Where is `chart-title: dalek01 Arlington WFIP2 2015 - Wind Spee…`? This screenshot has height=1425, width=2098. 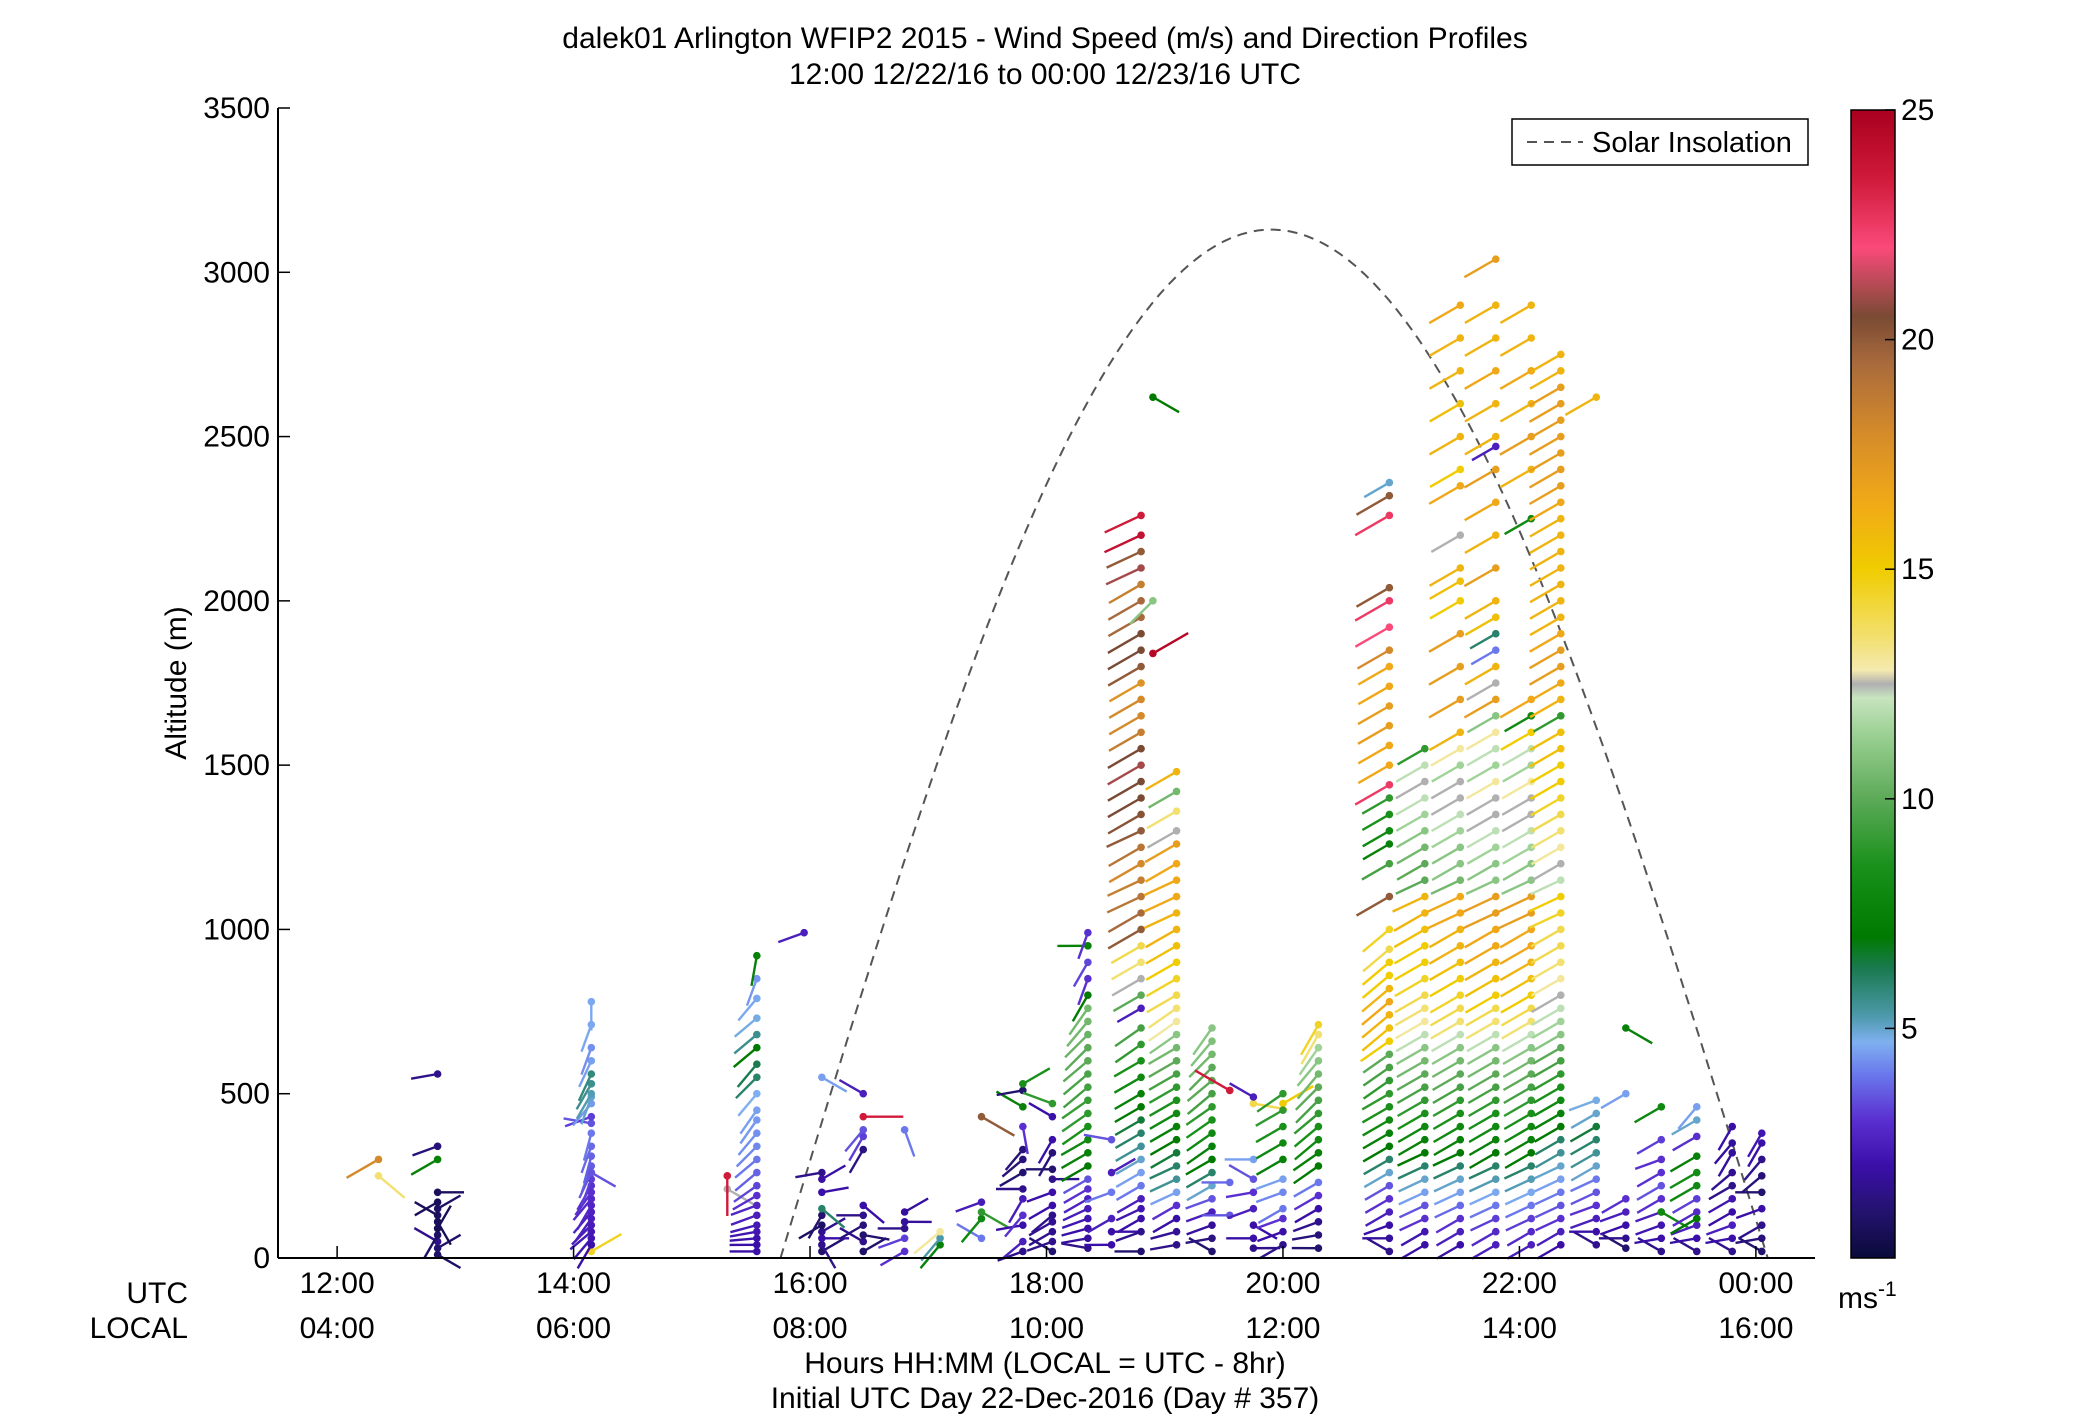
chart-title: dalek01 Arlington WFIP2 2015 - Wind Spee… is located at coordinates (1044, 38).